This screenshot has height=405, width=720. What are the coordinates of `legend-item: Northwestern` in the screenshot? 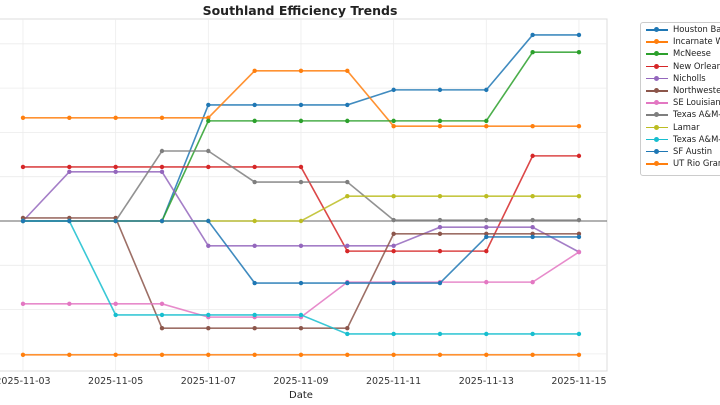 It's located at (680, 90).